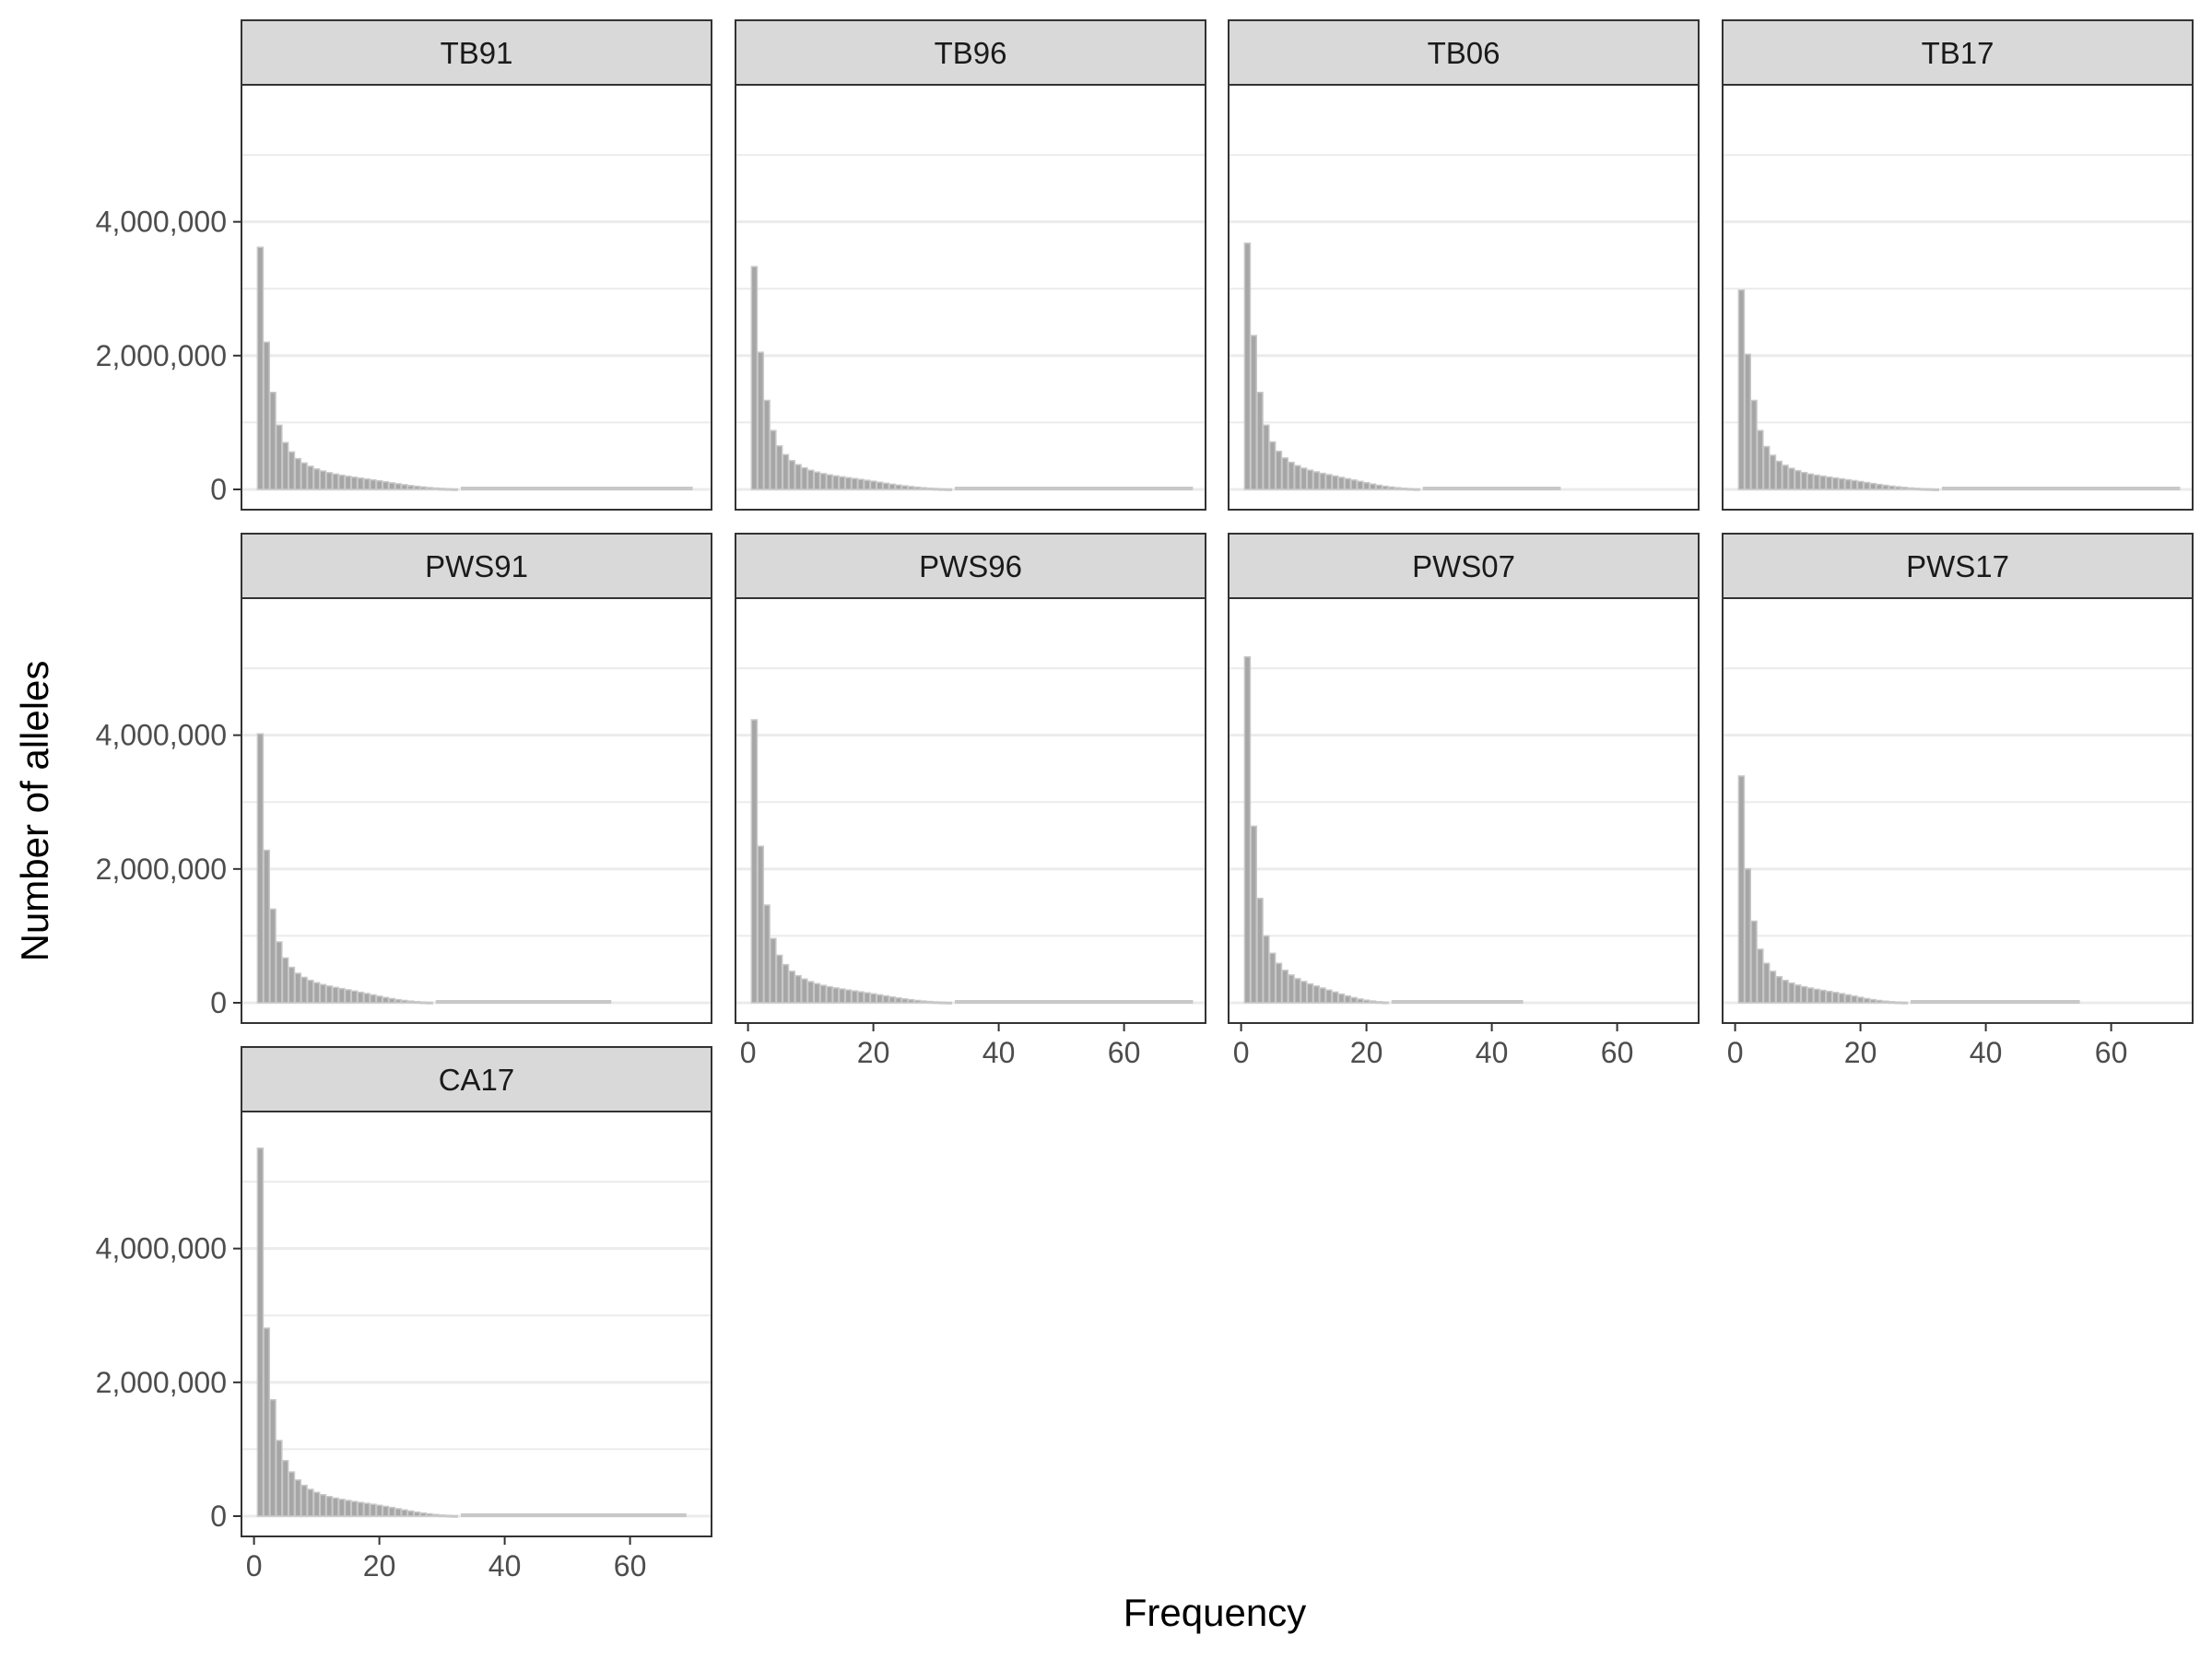 The image size is (2212, 1659). I want to click on panel-pws91: PWS91 0 2,000,000 4,000,000, so click(404, 778).